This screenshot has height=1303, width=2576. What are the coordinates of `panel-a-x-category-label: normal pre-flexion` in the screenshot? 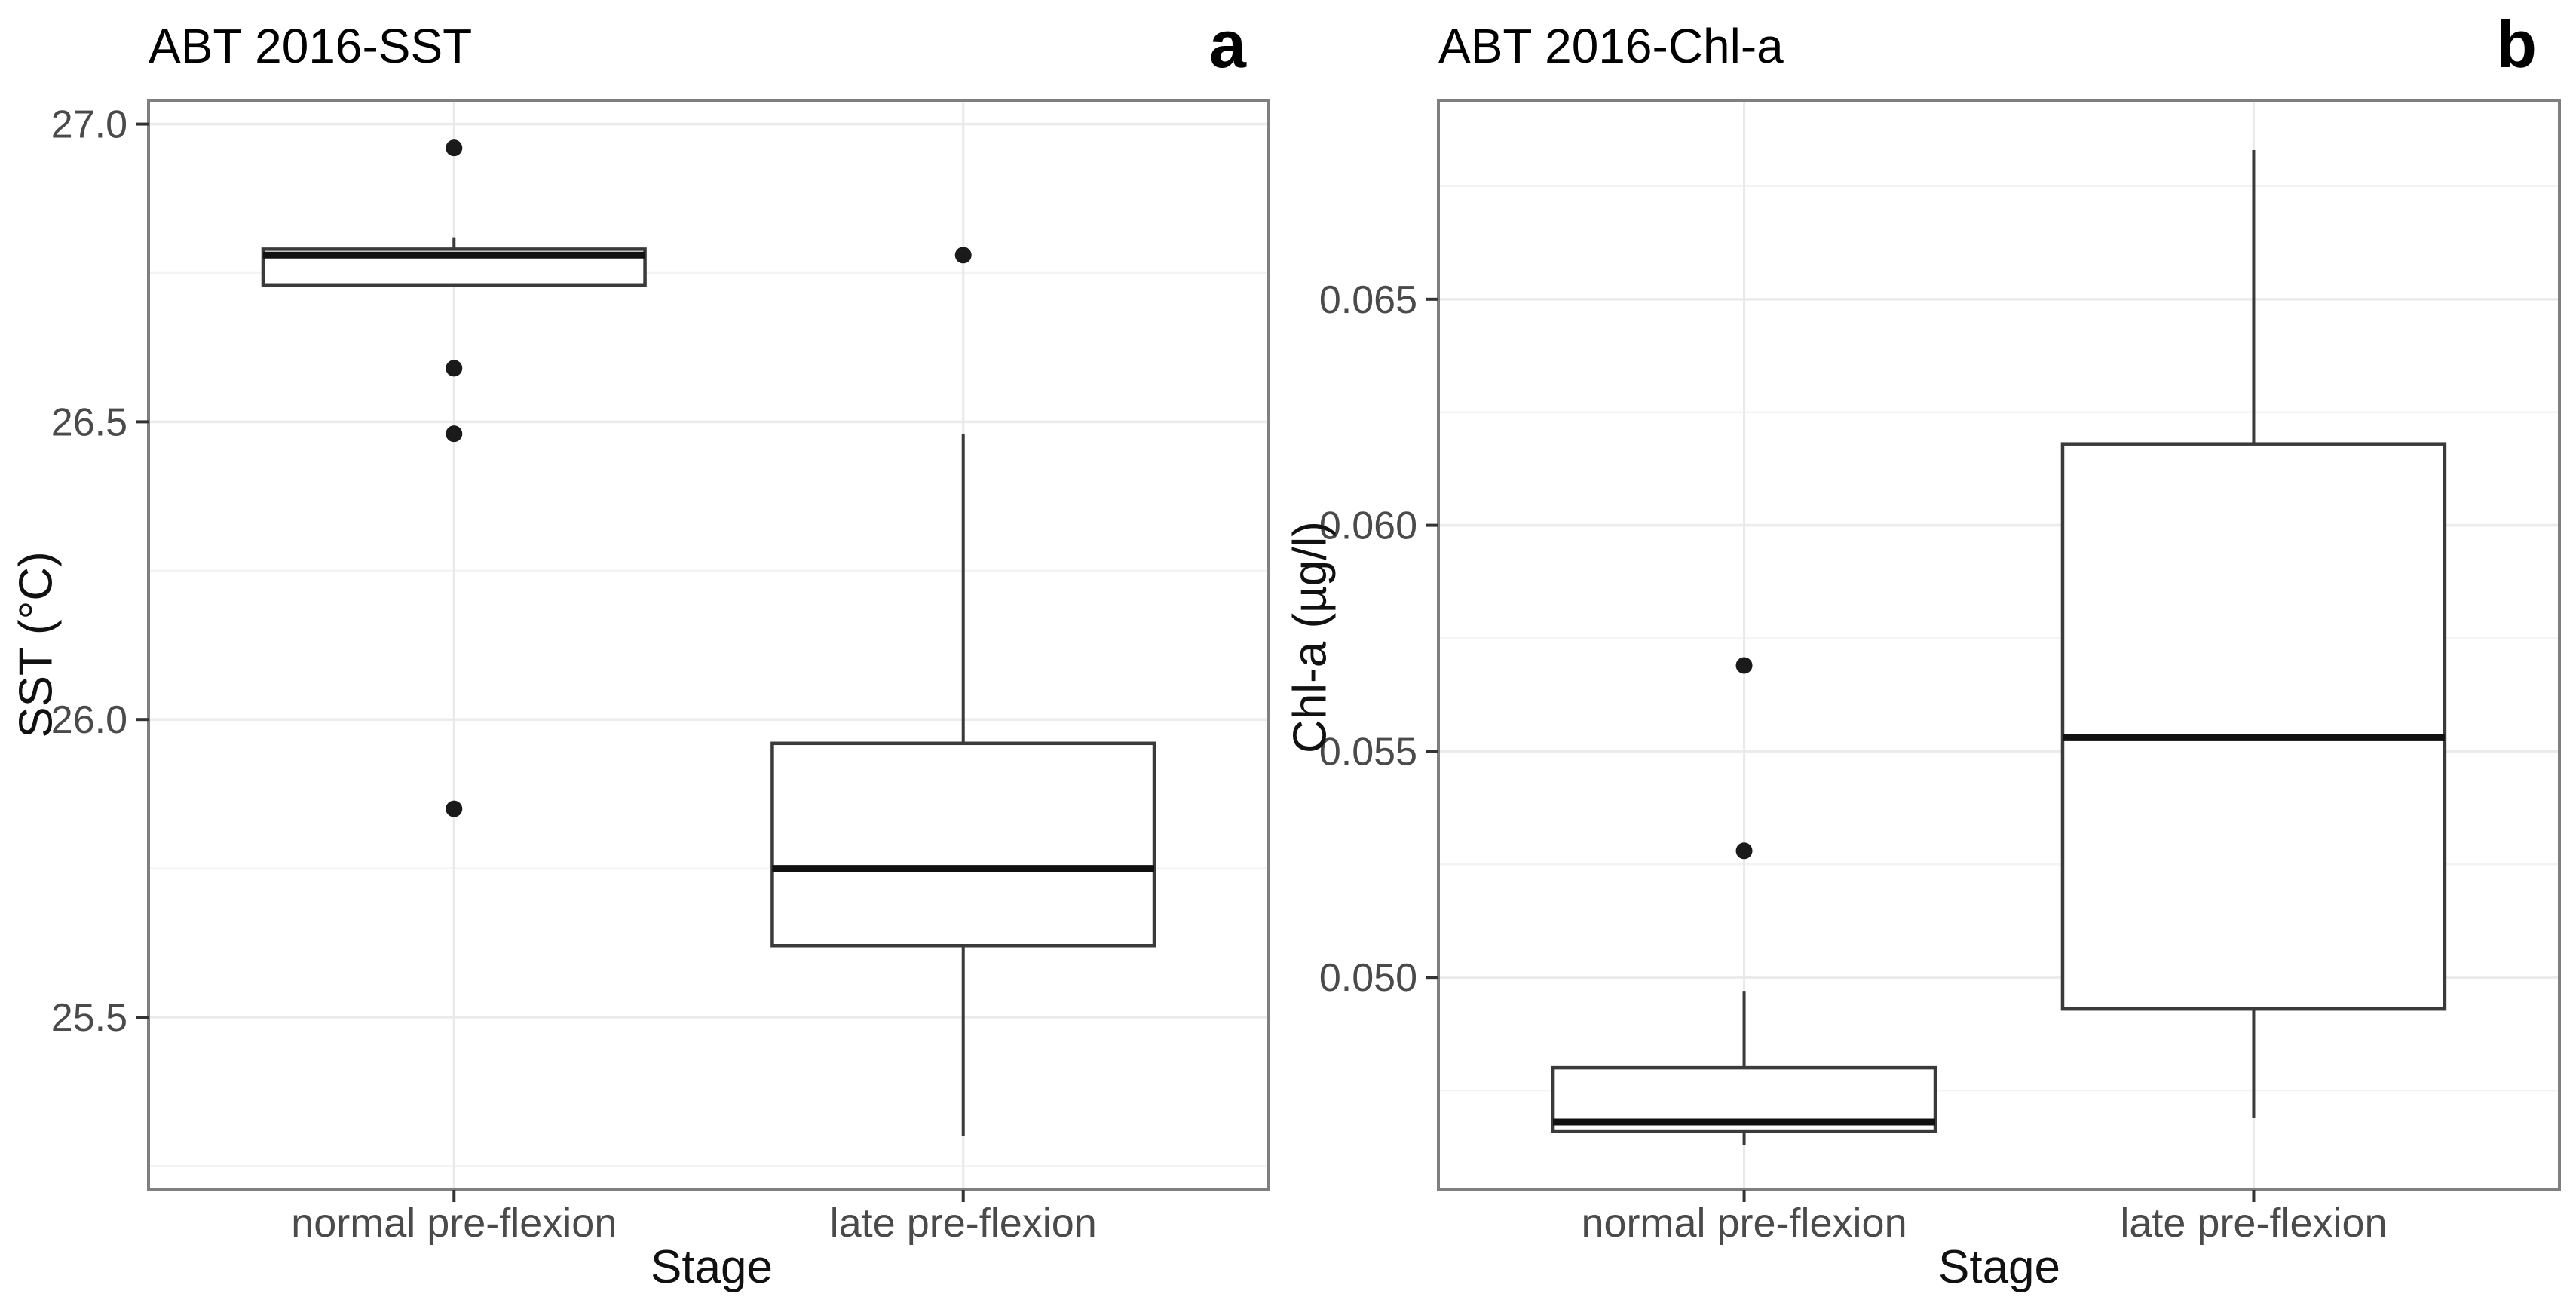 It's located at (454, 1223).